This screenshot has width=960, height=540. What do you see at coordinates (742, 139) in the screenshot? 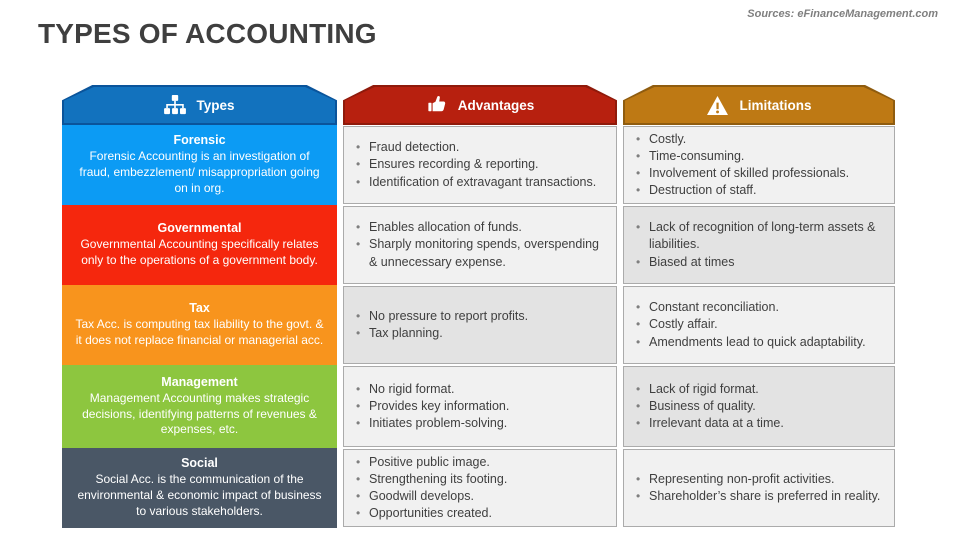
I see `bullet-item: Costly.` at bounding box center [742, 139].